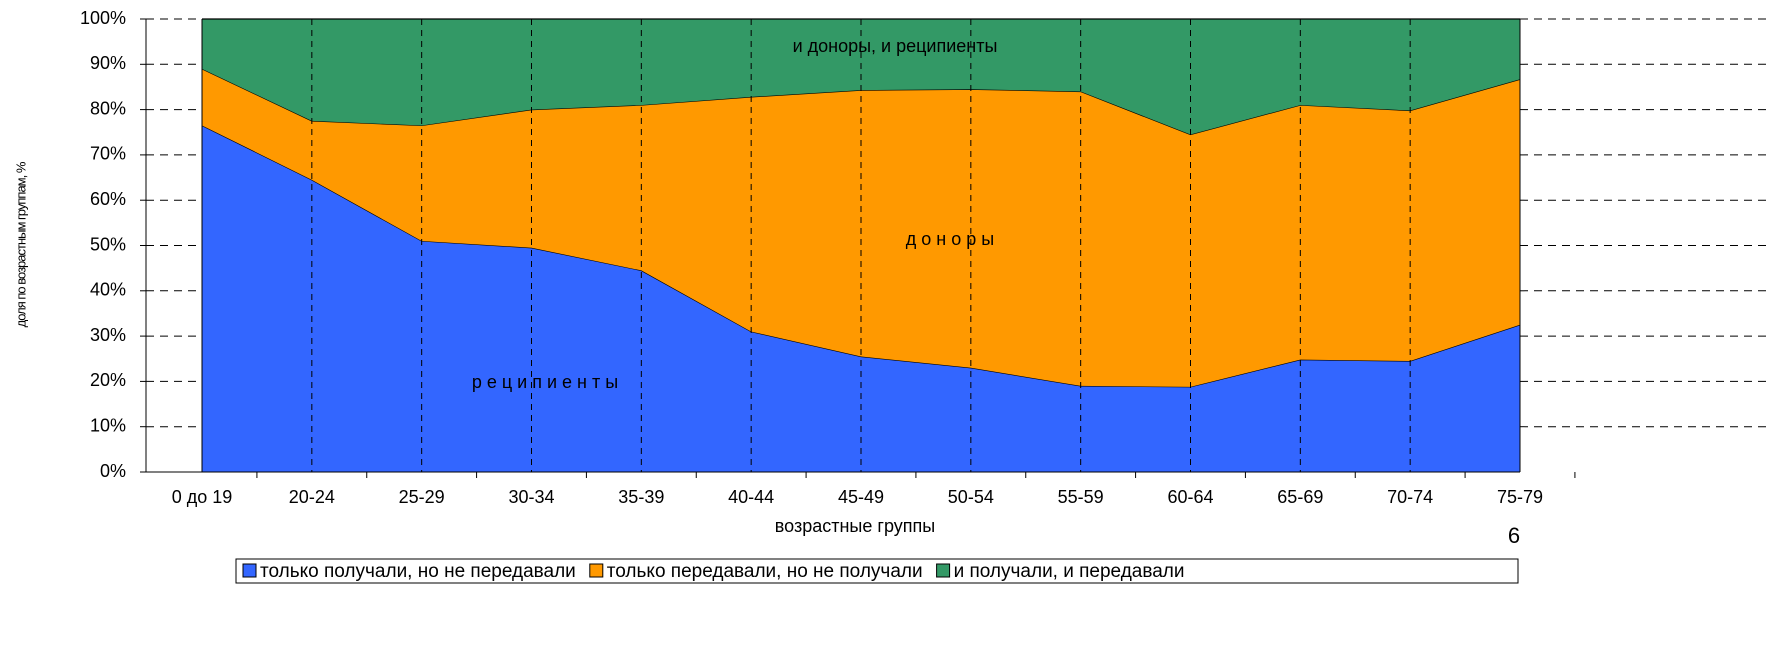 This screenshot has width=1771, height=655. I want to click on y-tick-label: 80%, so click(108, 108).